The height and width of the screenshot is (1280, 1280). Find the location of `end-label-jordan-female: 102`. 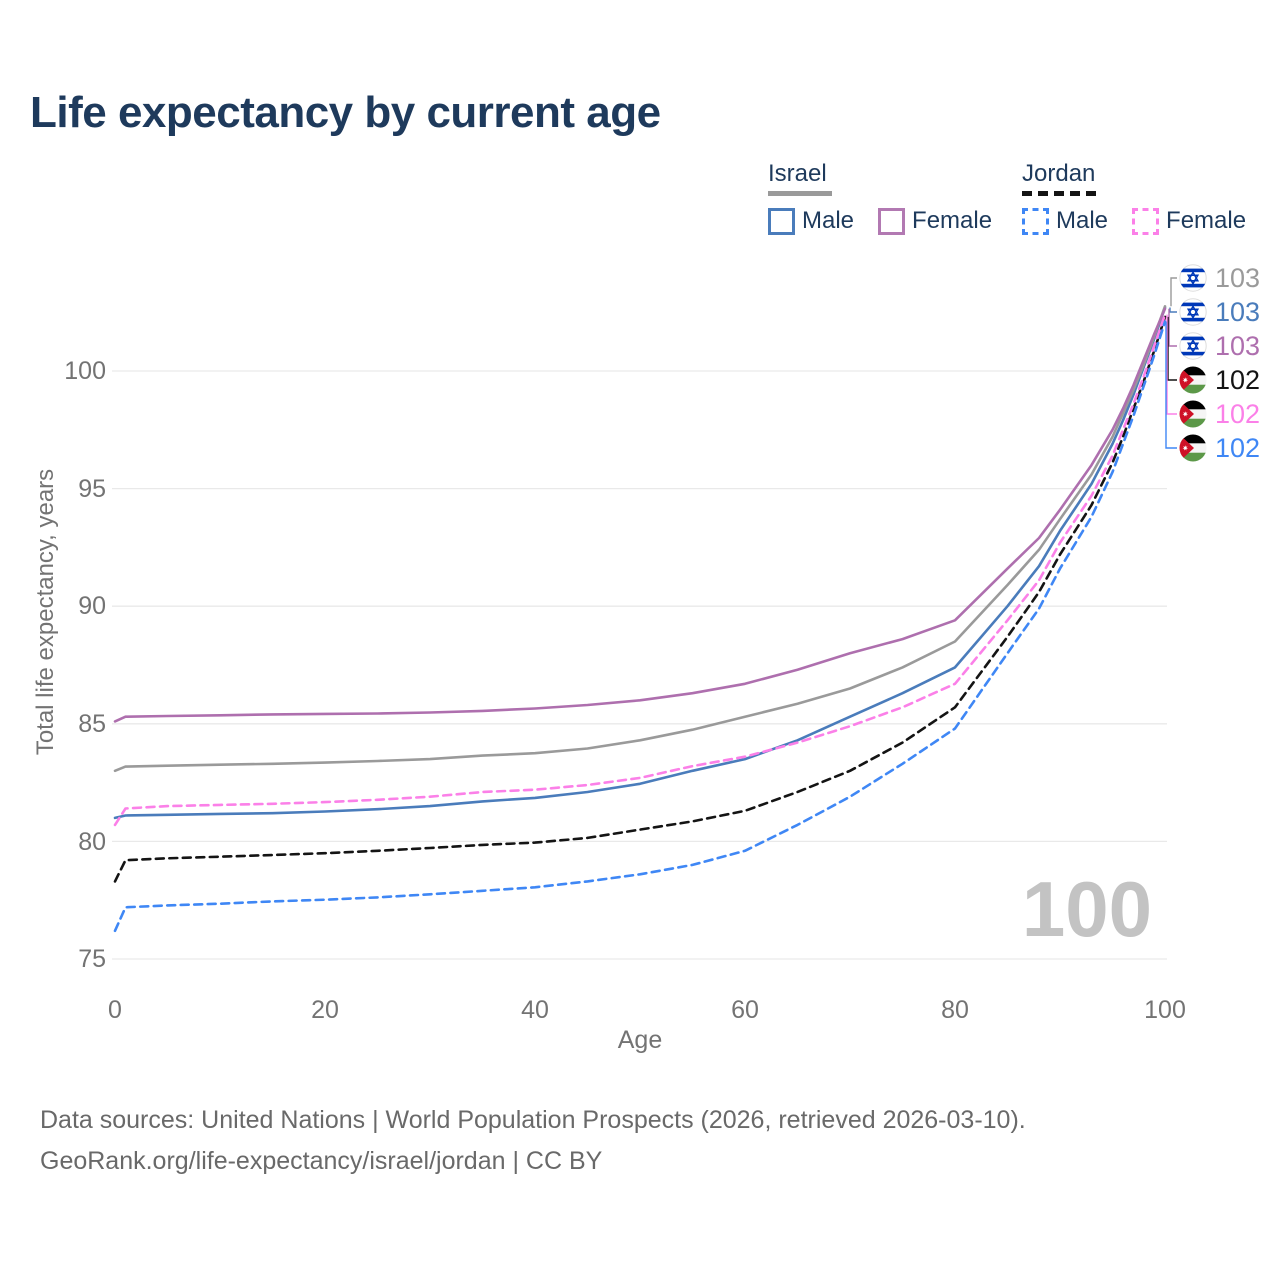

end-label-jordan-female: 102 is located at coordinates (1219, 414).